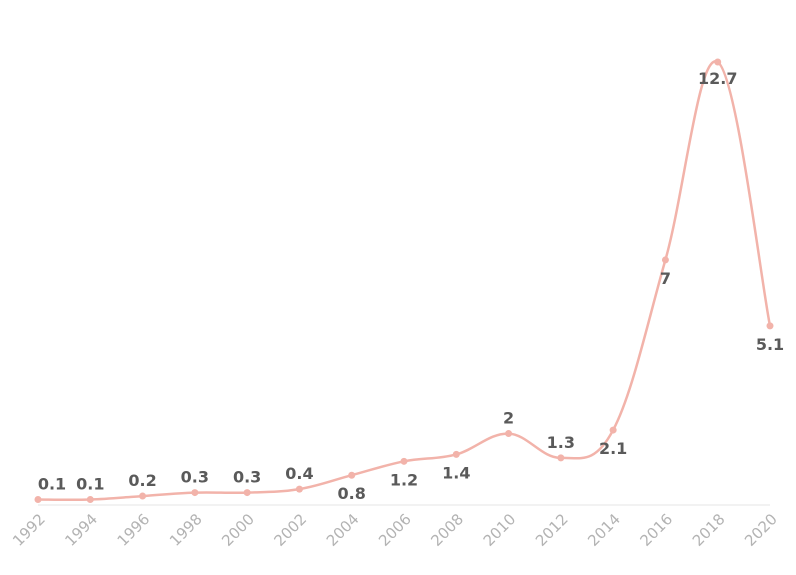 Image resolution: width=796 pixels, height=575 pixels. Describe the element at coordinates (717, 78) in the screenshot. I see `data-label-2018: 12.7` at that location.